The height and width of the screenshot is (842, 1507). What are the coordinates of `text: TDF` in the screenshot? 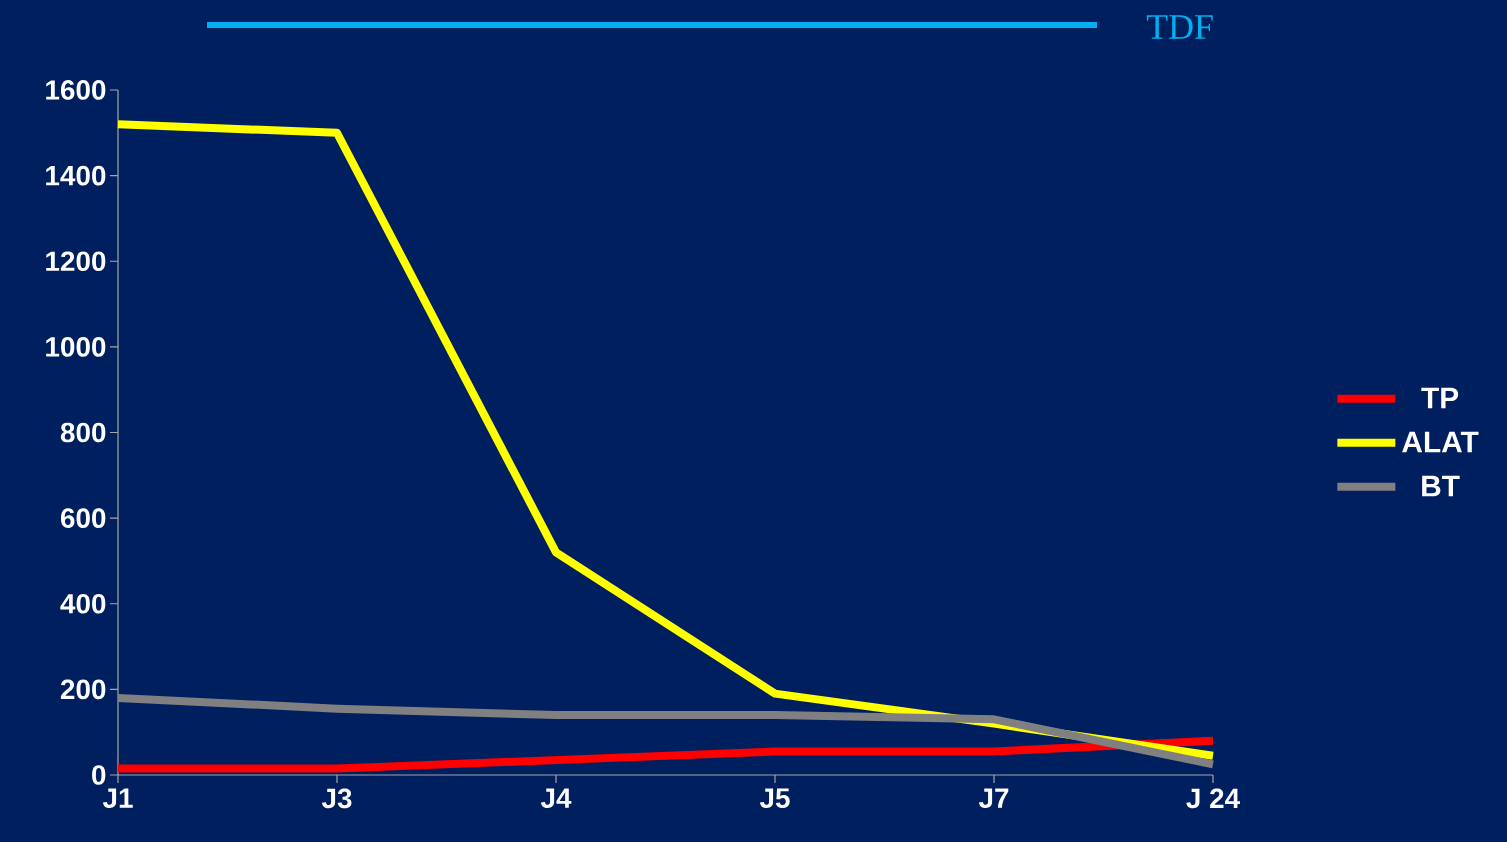 It's located at (1179, 27).